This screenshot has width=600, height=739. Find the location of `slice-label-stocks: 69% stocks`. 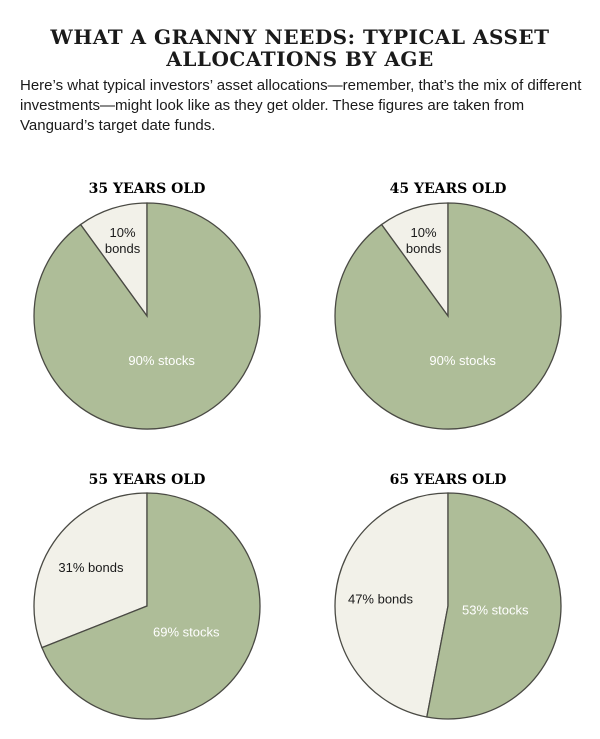

slice-label-stocks: 69% stocks is located at coordinates (186, 632).